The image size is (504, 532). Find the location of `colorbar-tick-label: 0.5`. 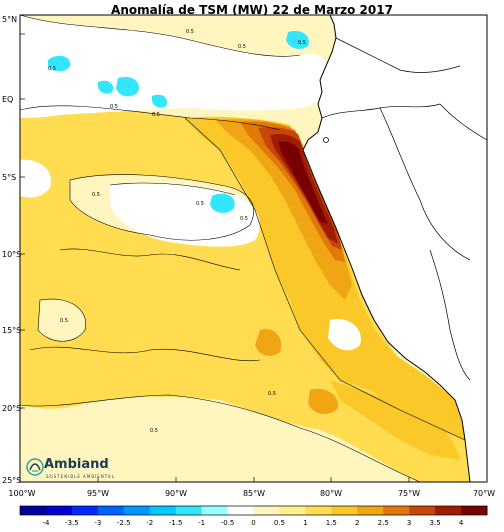

colorbar-tick-label: 0.5 is located at coordinates (279, 523).